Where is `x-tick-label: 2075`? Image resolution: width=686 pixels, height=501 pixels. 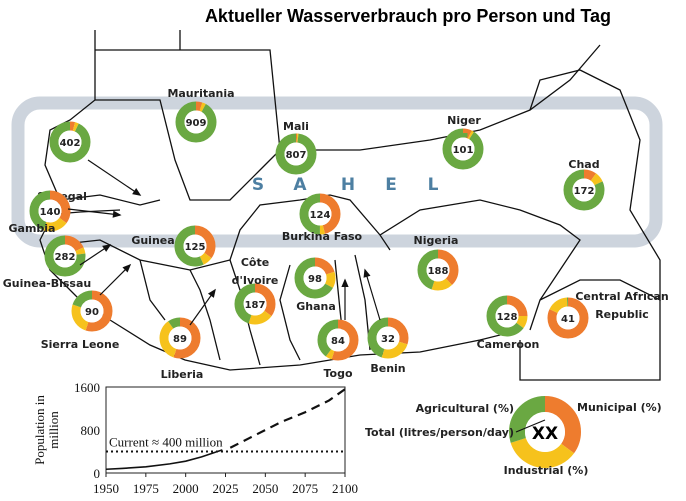
x-tick-label: 2075 is located at coordinates (305, 488).